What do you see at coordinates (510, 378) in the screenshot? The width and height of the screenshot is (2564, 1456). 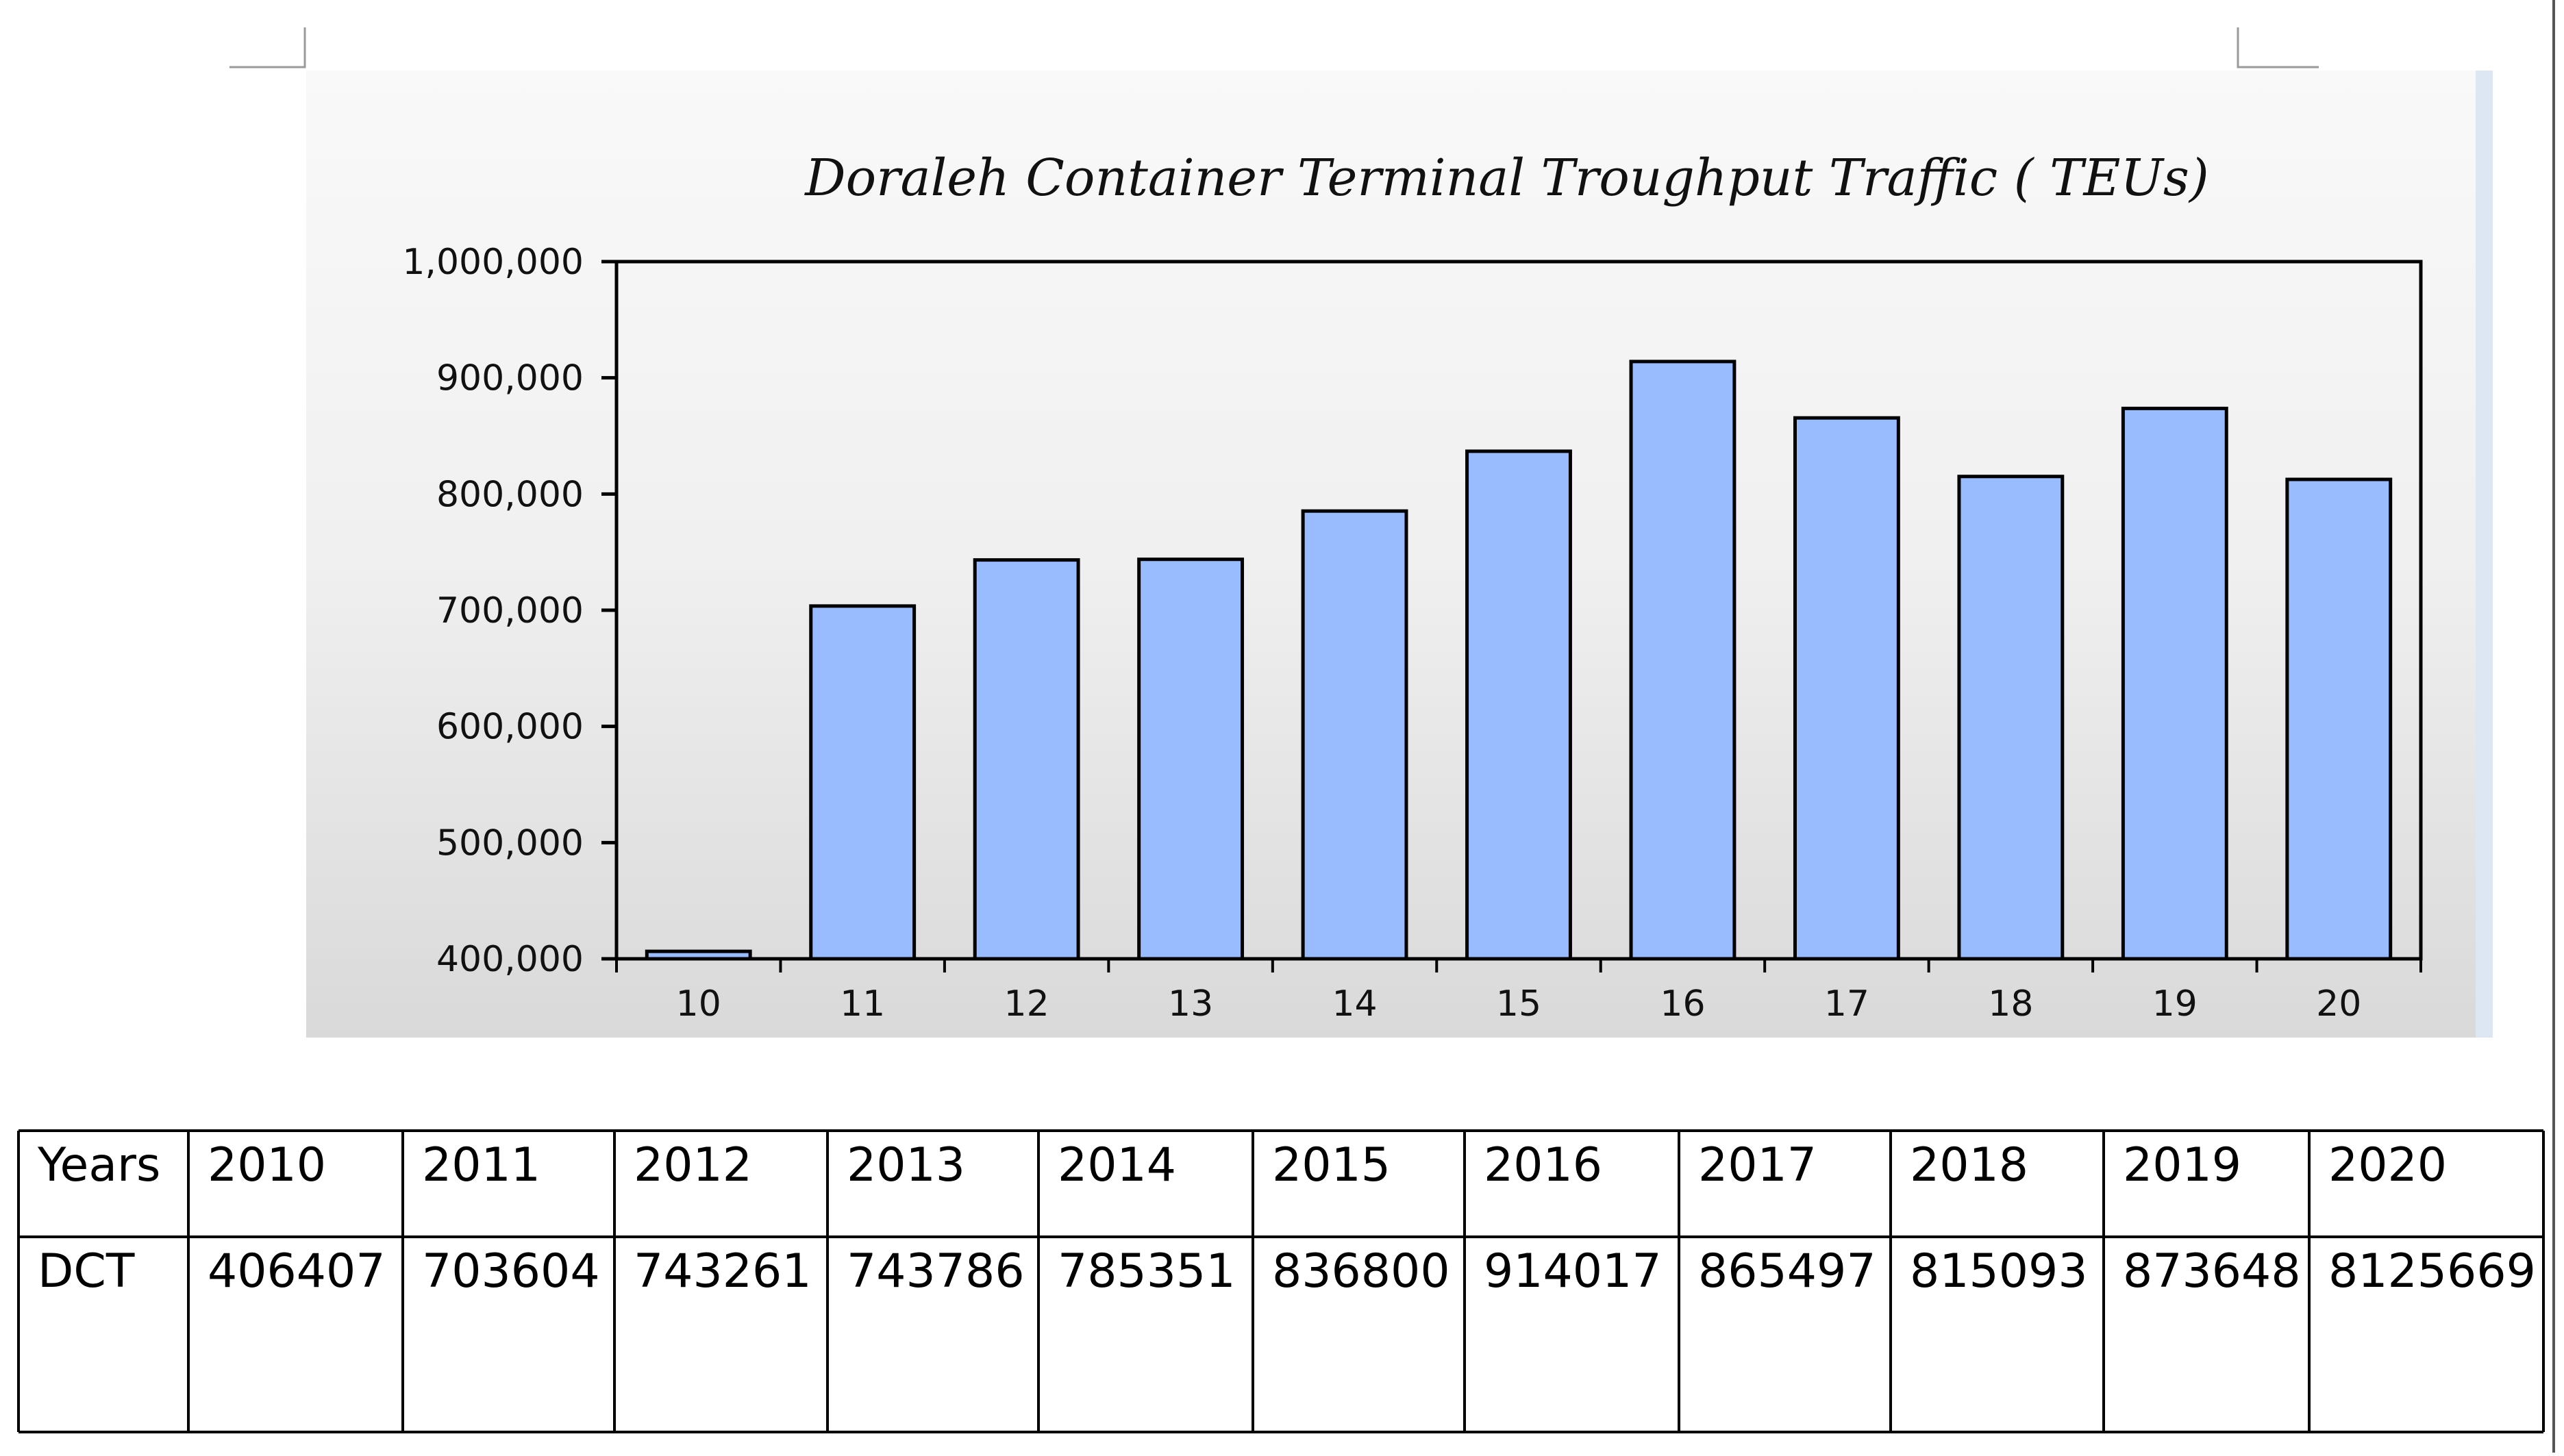 I see `y-tick-label: 900,000` at bounding box center [510, 378].